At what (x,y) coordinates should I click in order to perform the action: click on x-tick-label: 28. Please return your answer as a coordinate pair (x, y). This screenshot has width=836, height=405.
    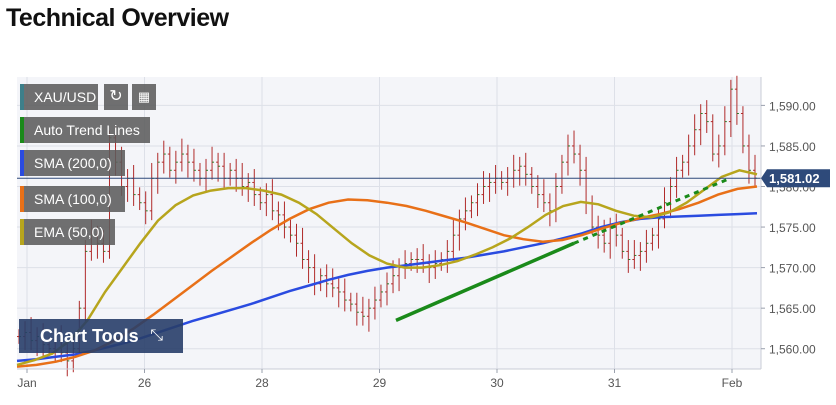
    Looking at the image, I should click on (262, 383).